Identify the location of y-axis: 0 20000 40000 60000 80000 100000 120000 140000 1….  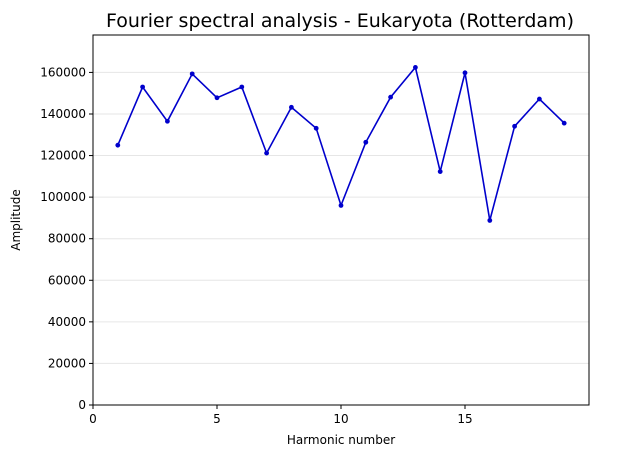
(66, 238).